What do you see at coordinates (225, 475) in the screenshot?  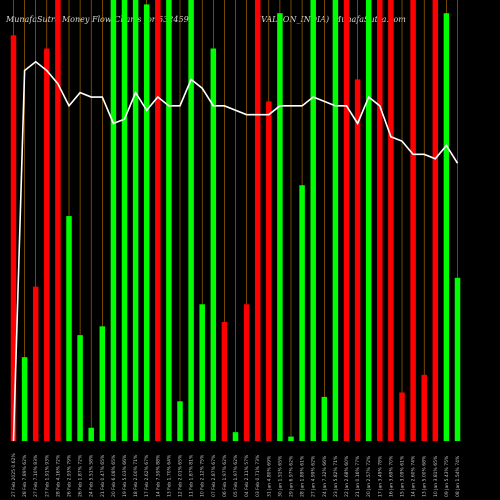 I see `x-tick-label: 06 Feb 1.97% 62%` at bounding box center [225, 475].